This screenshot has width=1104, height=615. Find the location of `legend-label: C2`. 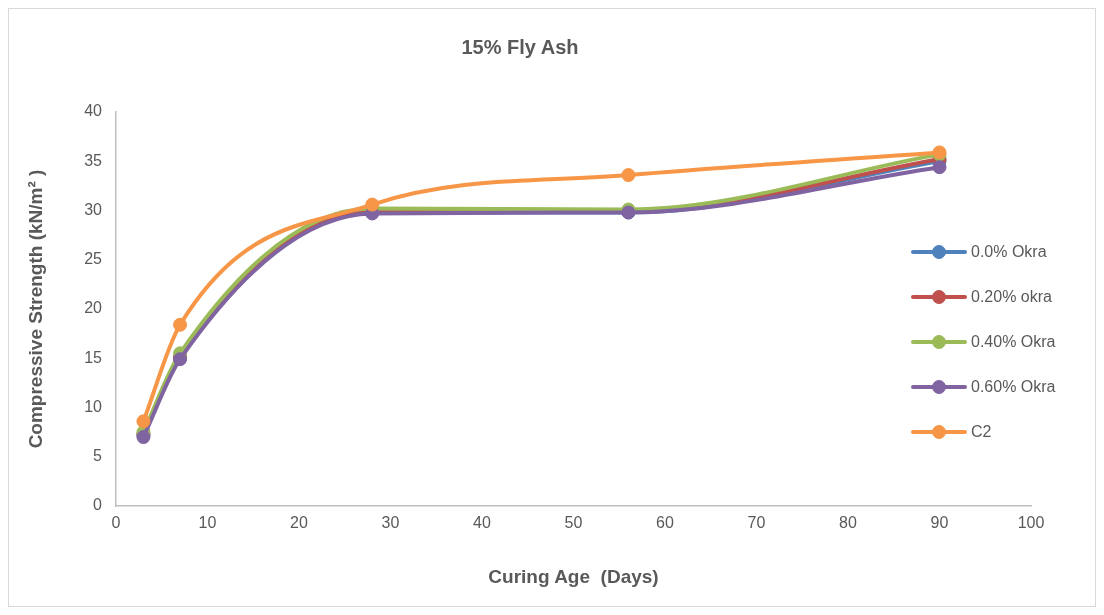

legend-label: C2 is located at coordinates (981, 432).